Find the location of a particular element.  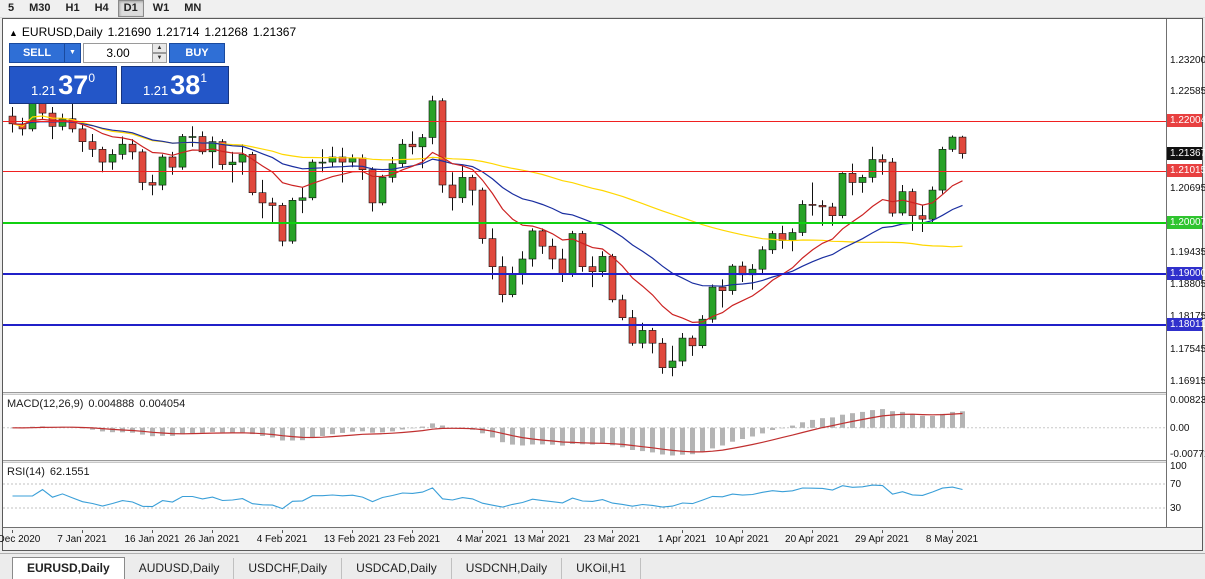

ohlc-high: 1.21714 is located at coordinates (178, 32).